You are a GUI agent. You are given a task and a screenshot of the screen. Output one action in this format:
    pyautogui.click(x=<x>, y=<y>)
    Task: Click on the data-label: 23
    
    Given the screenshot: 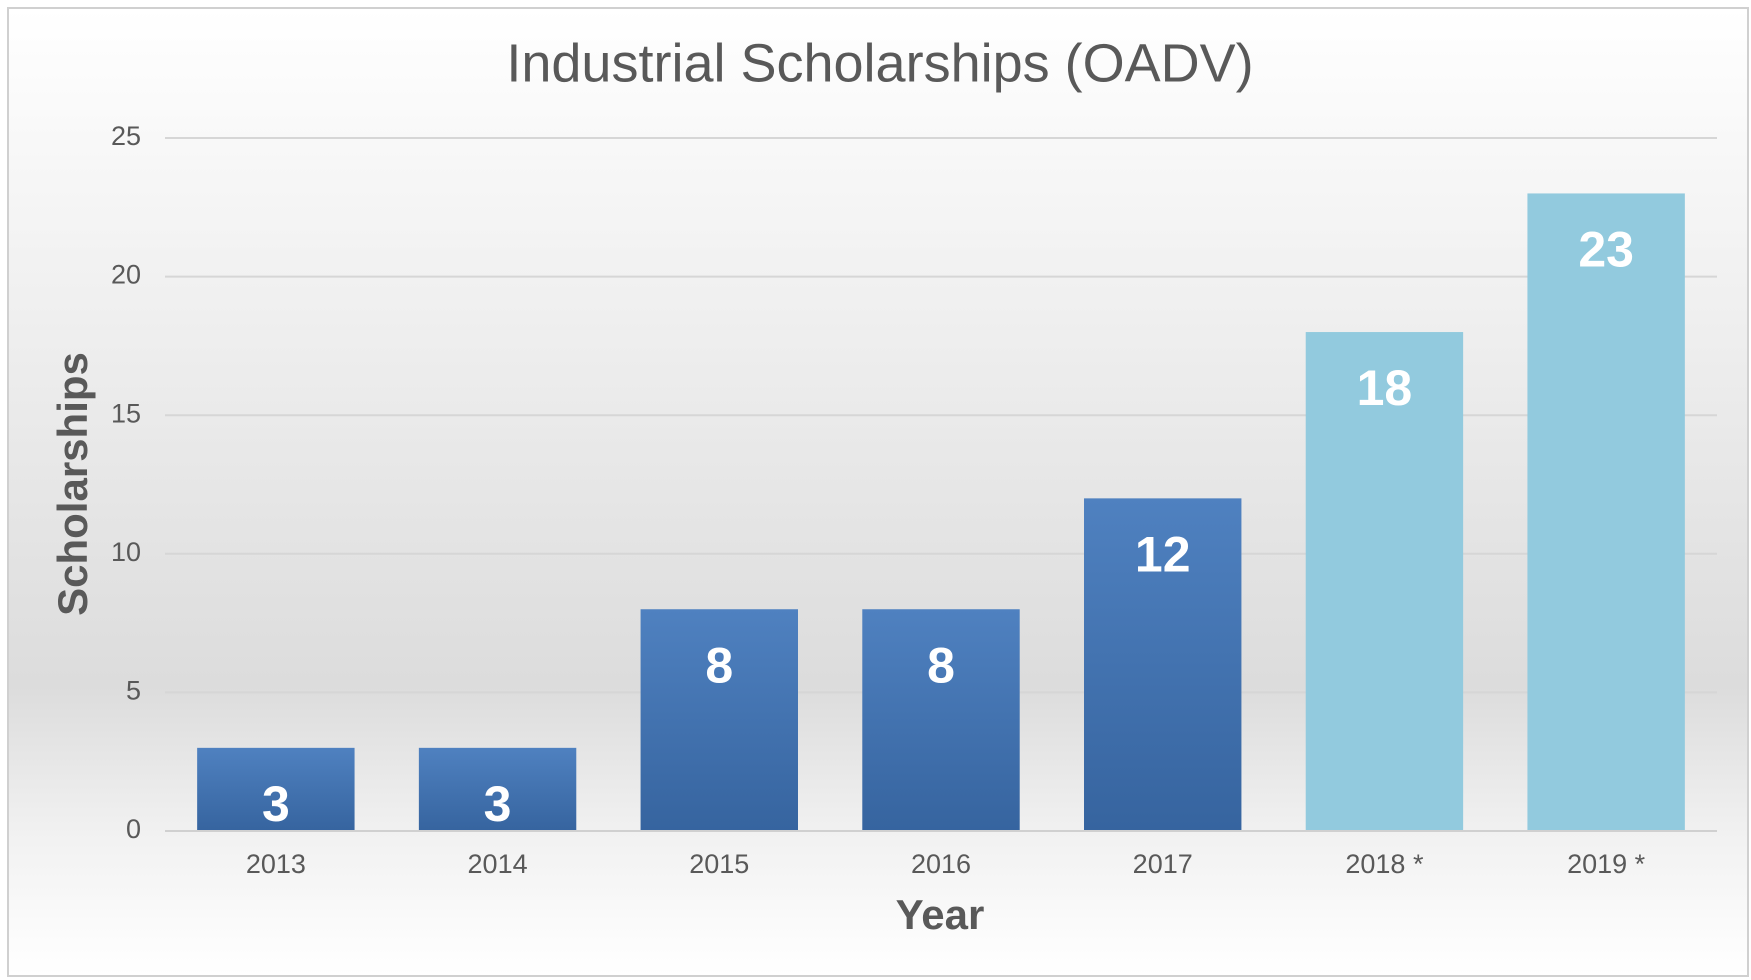 What is the action you would take?
    pyautogui.click(x=1606, y=250)
    